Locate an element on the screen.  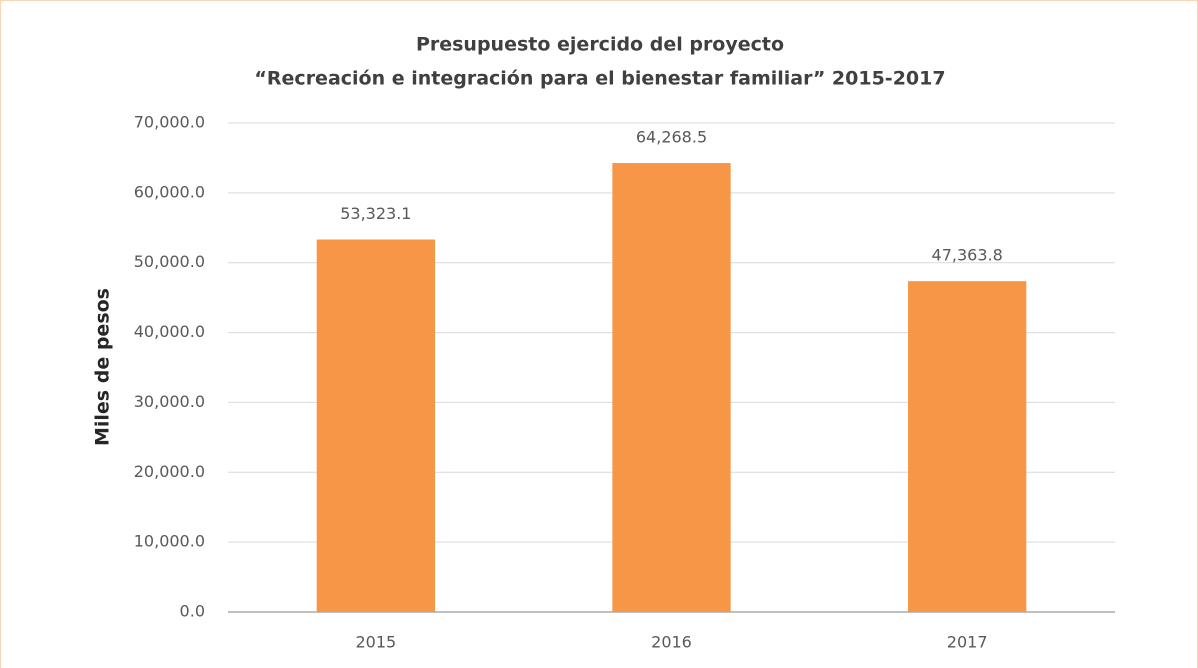
x-tick-label: 2017 is located at coordinates (967, 642).